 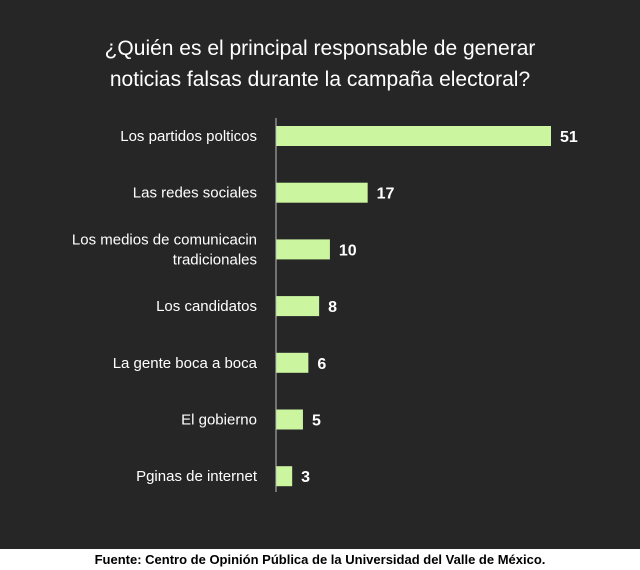 What do you see at coordinates (219, 420) in the screenshot?
I see `category-label: El gobierno` at bounding box center [219, 420].